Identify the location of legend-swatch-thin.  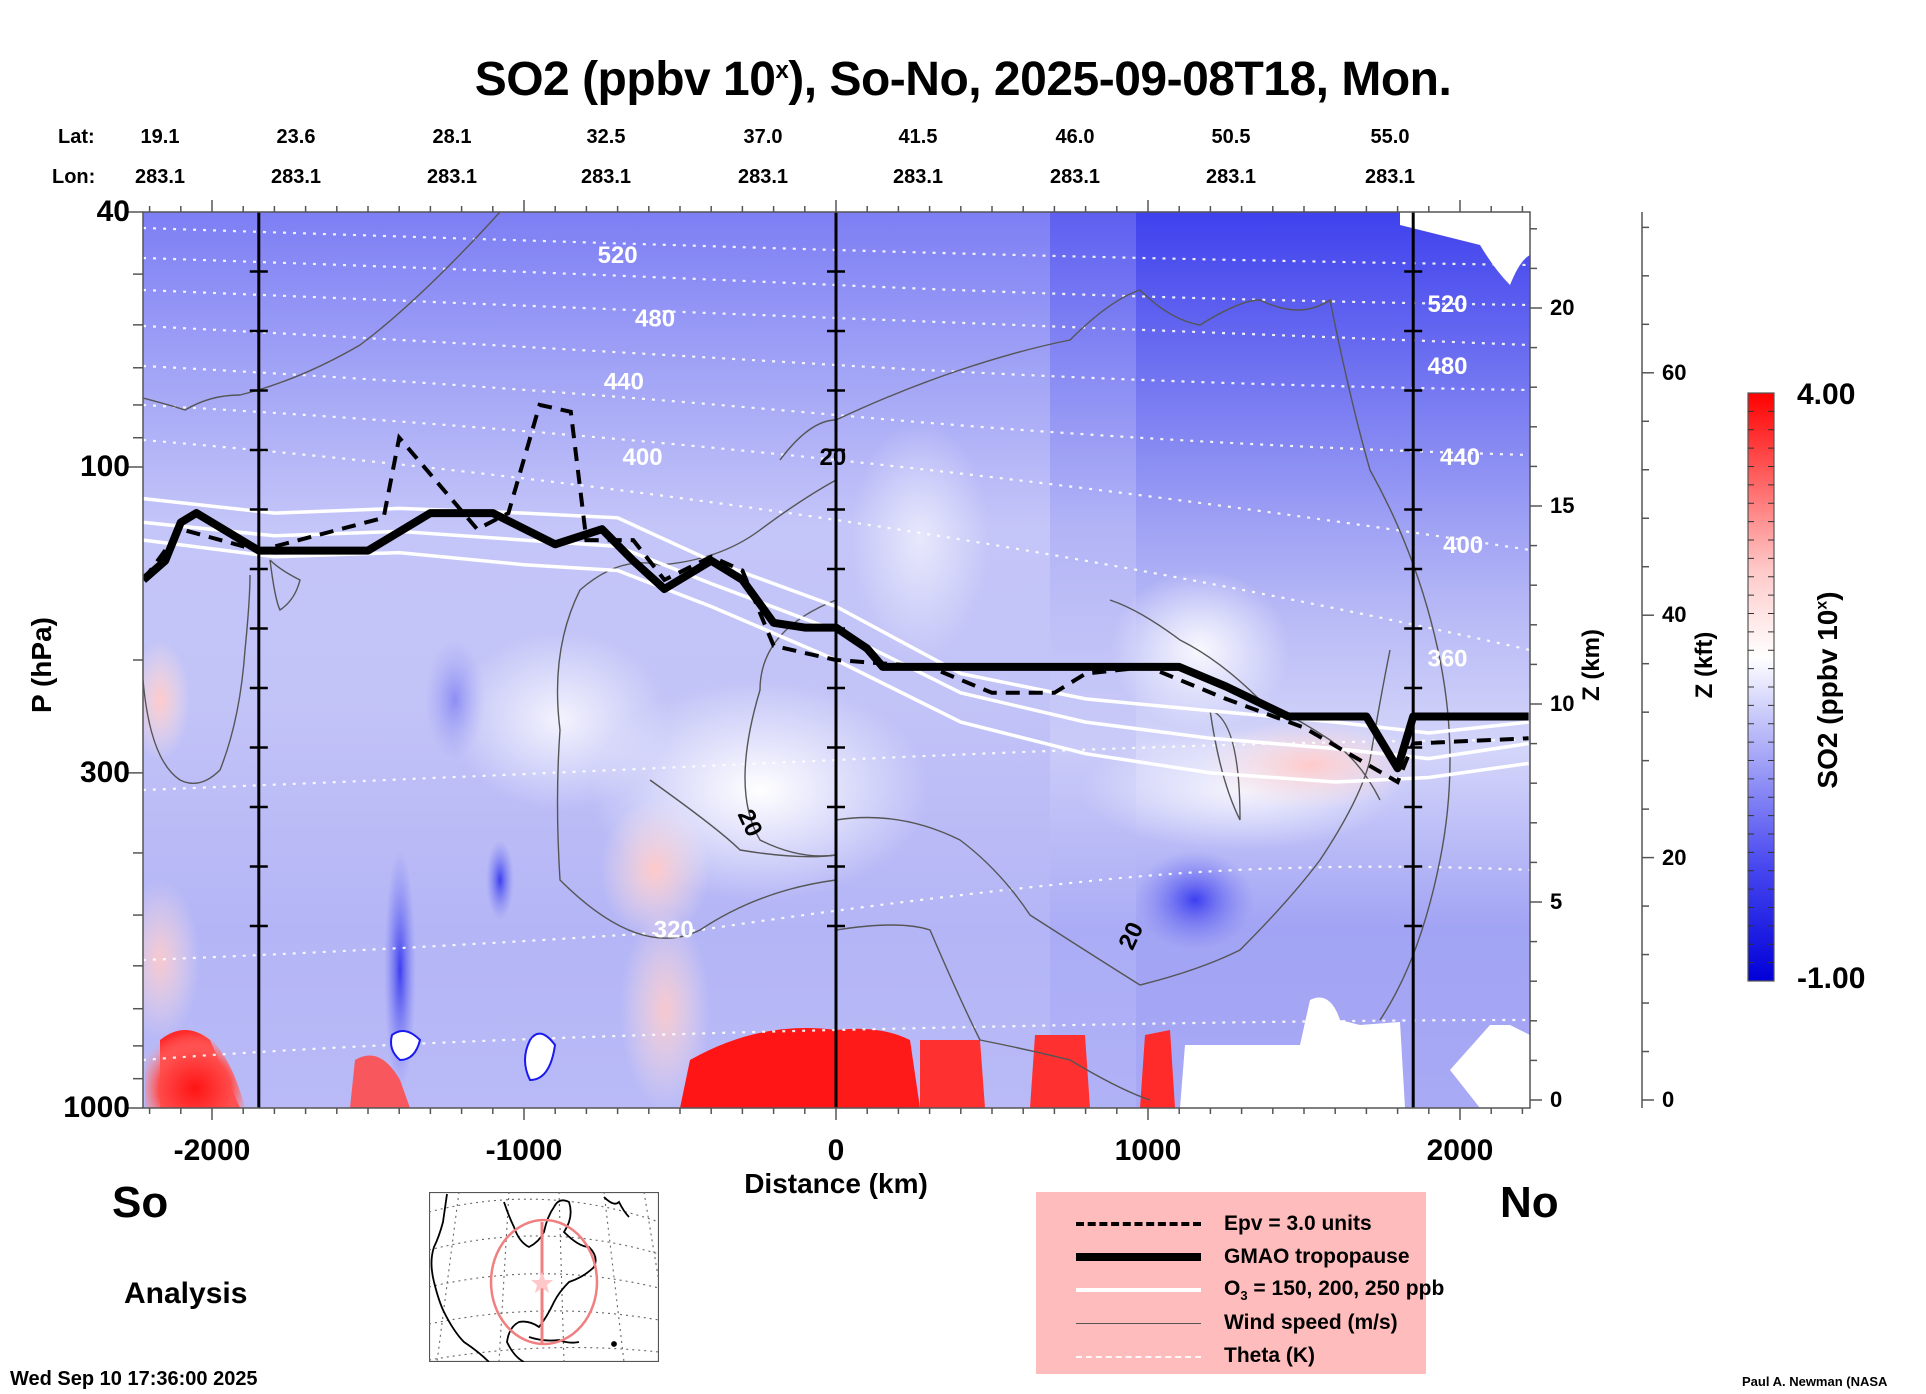
(1138, 1323).